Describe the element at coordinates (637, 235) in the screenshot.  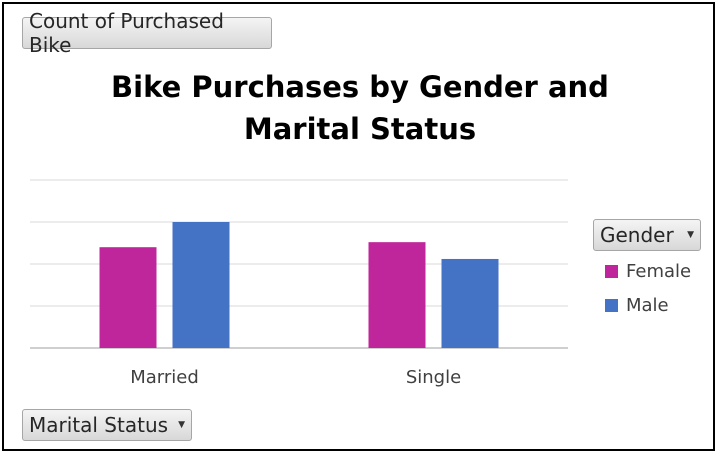
I see `gender-field-label: Gender` at that location.